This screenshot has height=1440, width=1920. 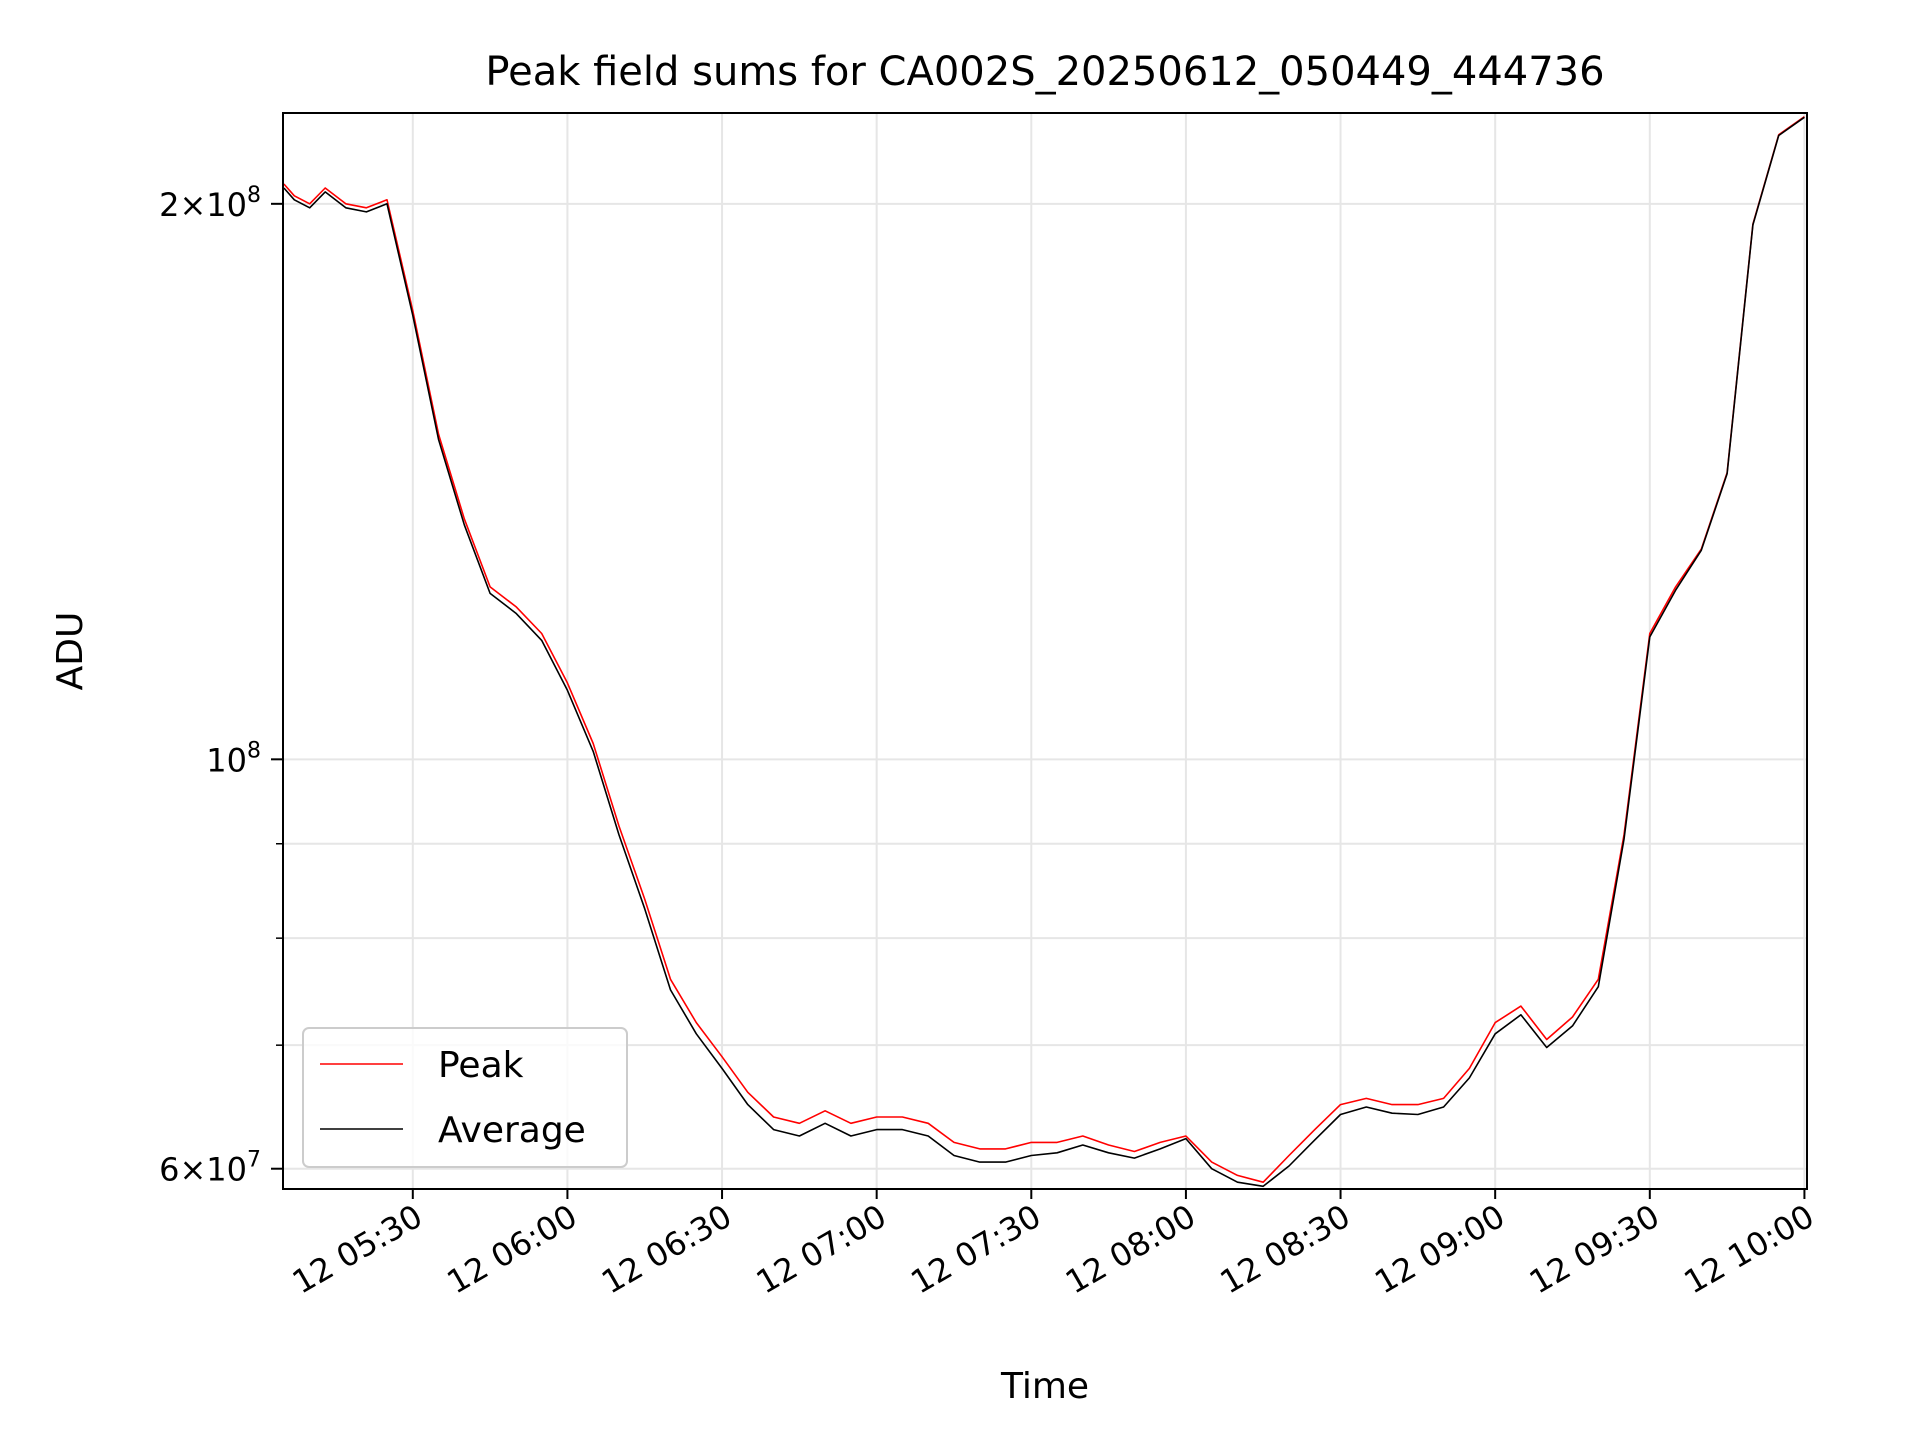 I want to click on y-tick-base: 10, so click(x=226, y=760).